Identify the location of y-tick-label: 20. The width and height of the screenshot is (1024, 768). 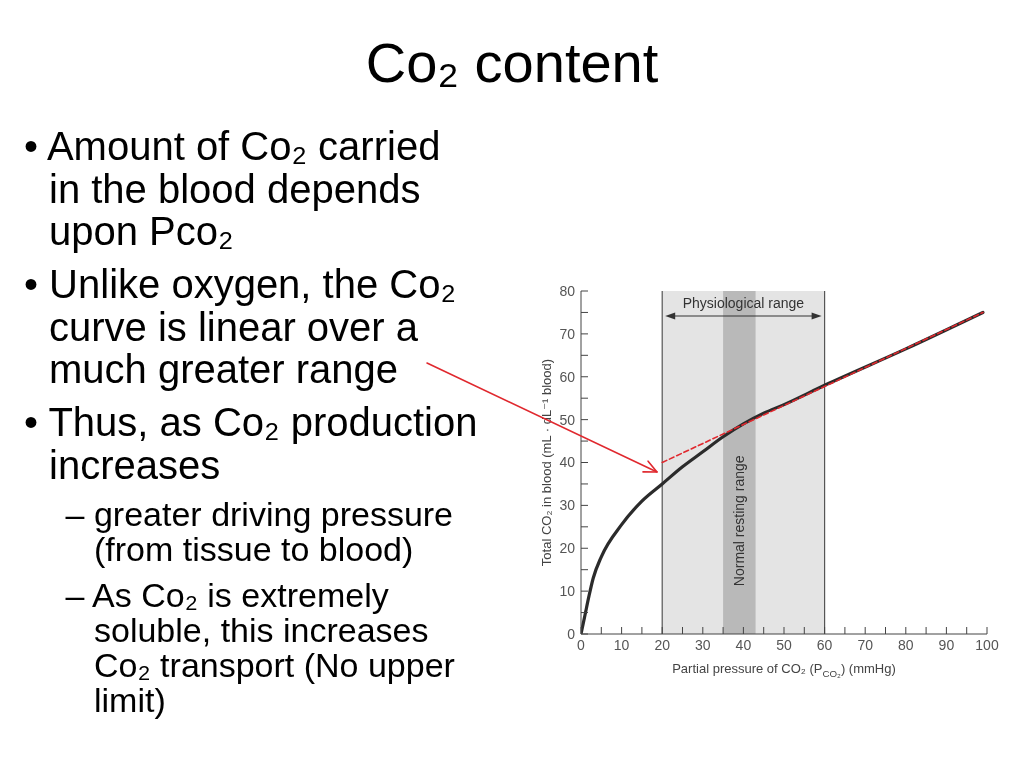
(567, 548).